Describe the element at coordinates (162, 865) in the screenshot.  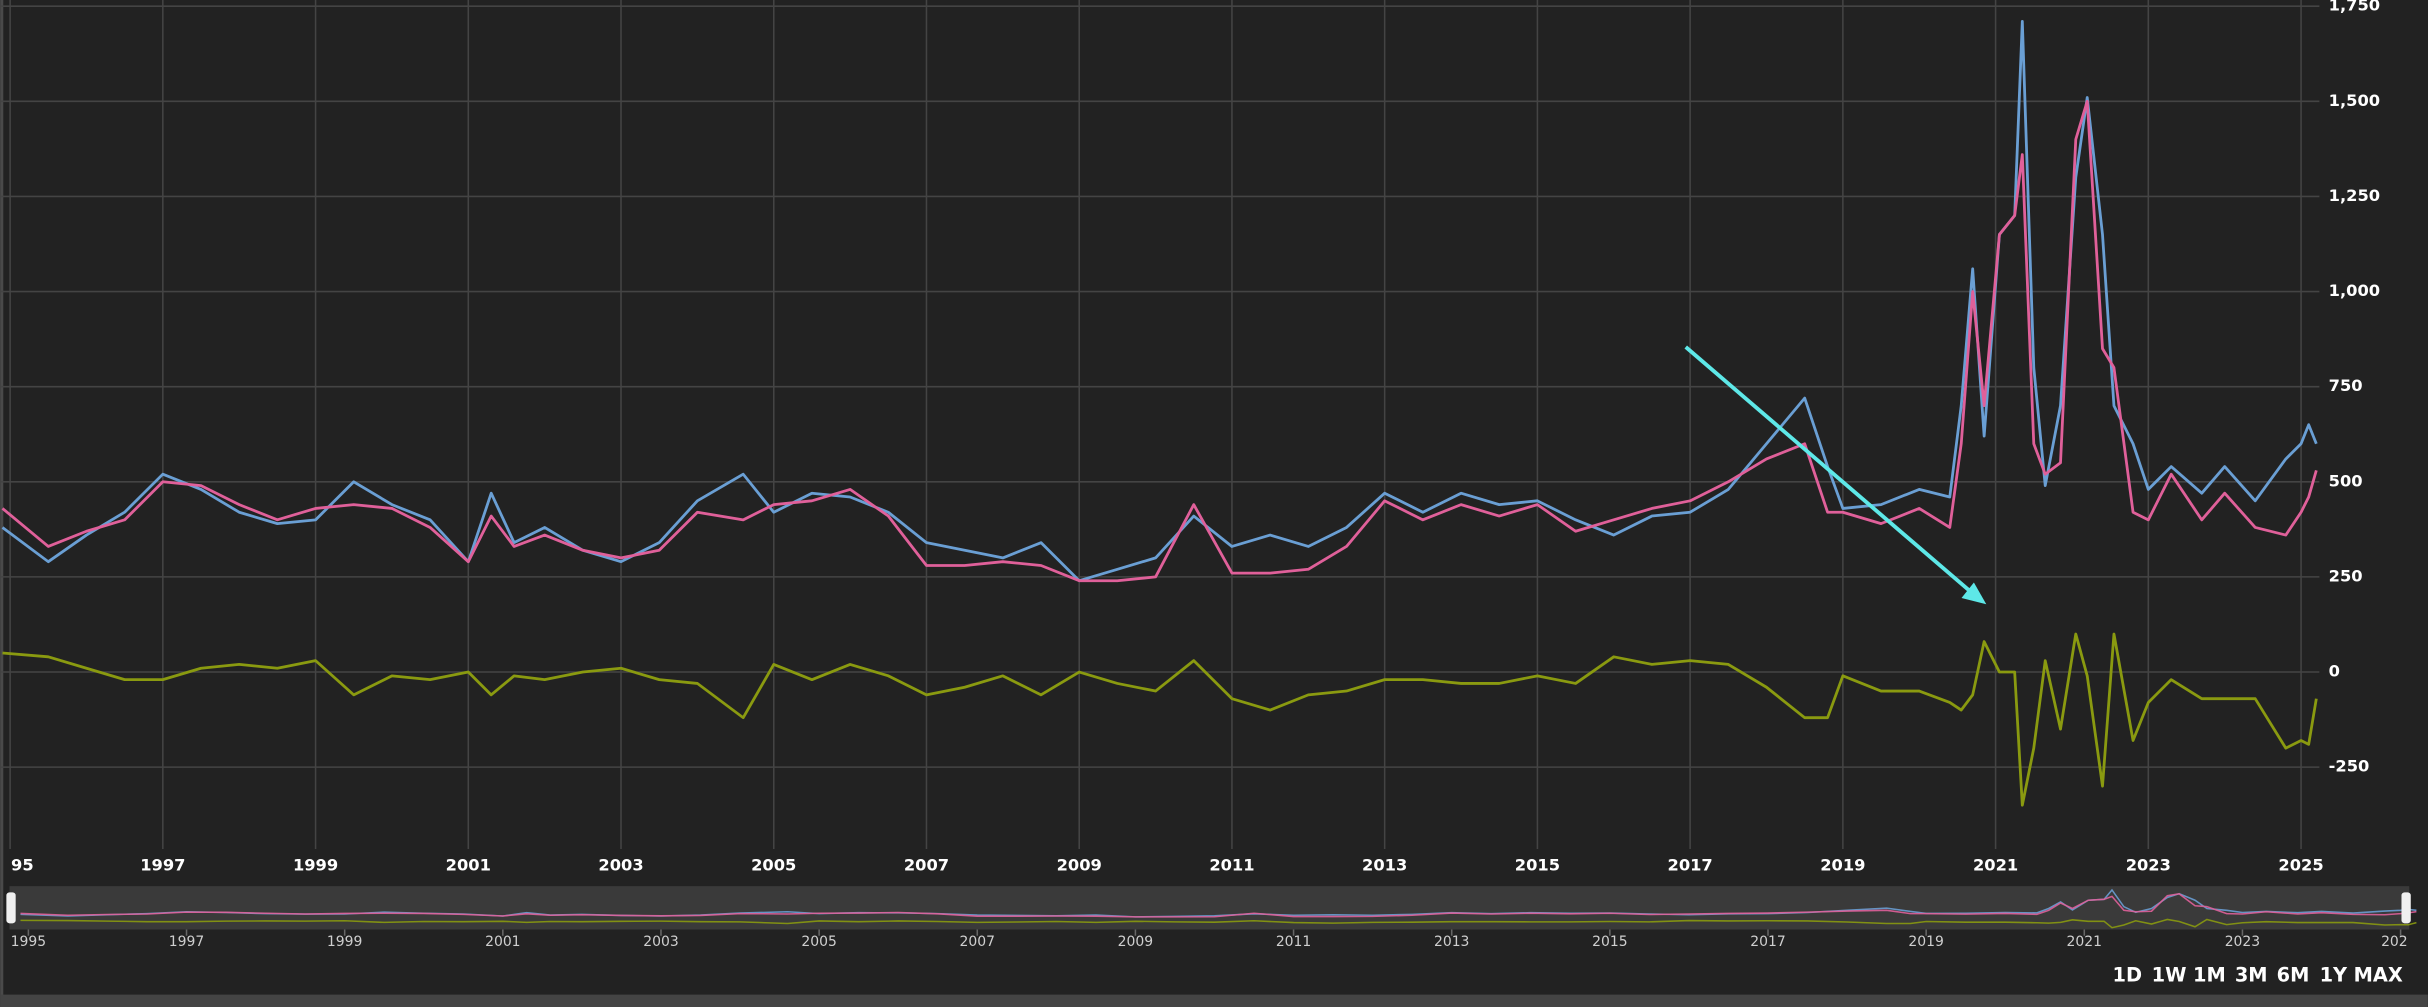
I see `x-tick-label: 1997` at that location.